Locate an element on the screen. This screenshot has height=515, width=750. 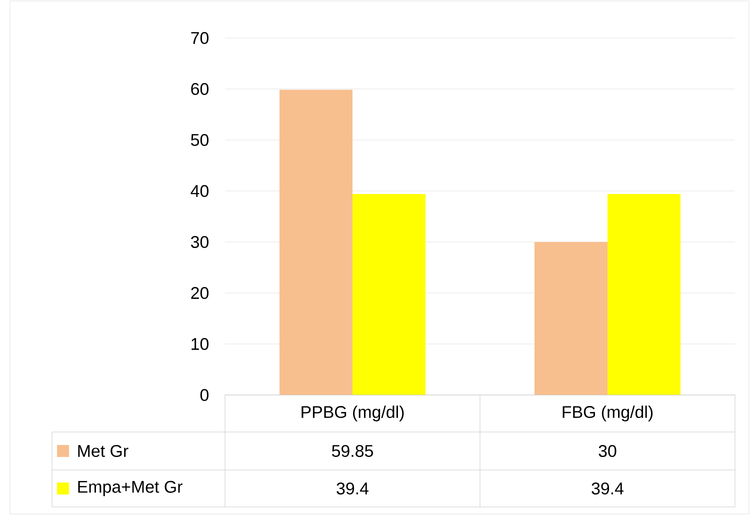
y-tick-label: 40 is located at coordinates (199, 190).